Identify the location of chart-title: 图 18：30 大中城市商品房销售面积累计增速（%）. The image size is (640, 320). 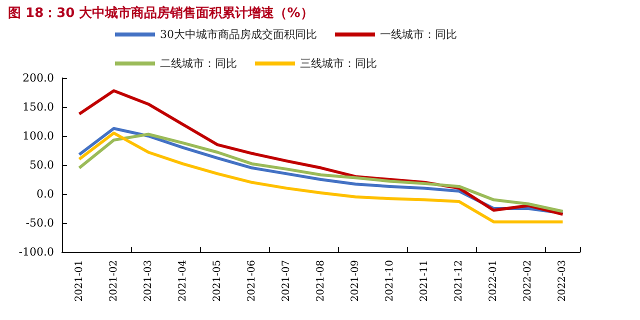
(161, 13).